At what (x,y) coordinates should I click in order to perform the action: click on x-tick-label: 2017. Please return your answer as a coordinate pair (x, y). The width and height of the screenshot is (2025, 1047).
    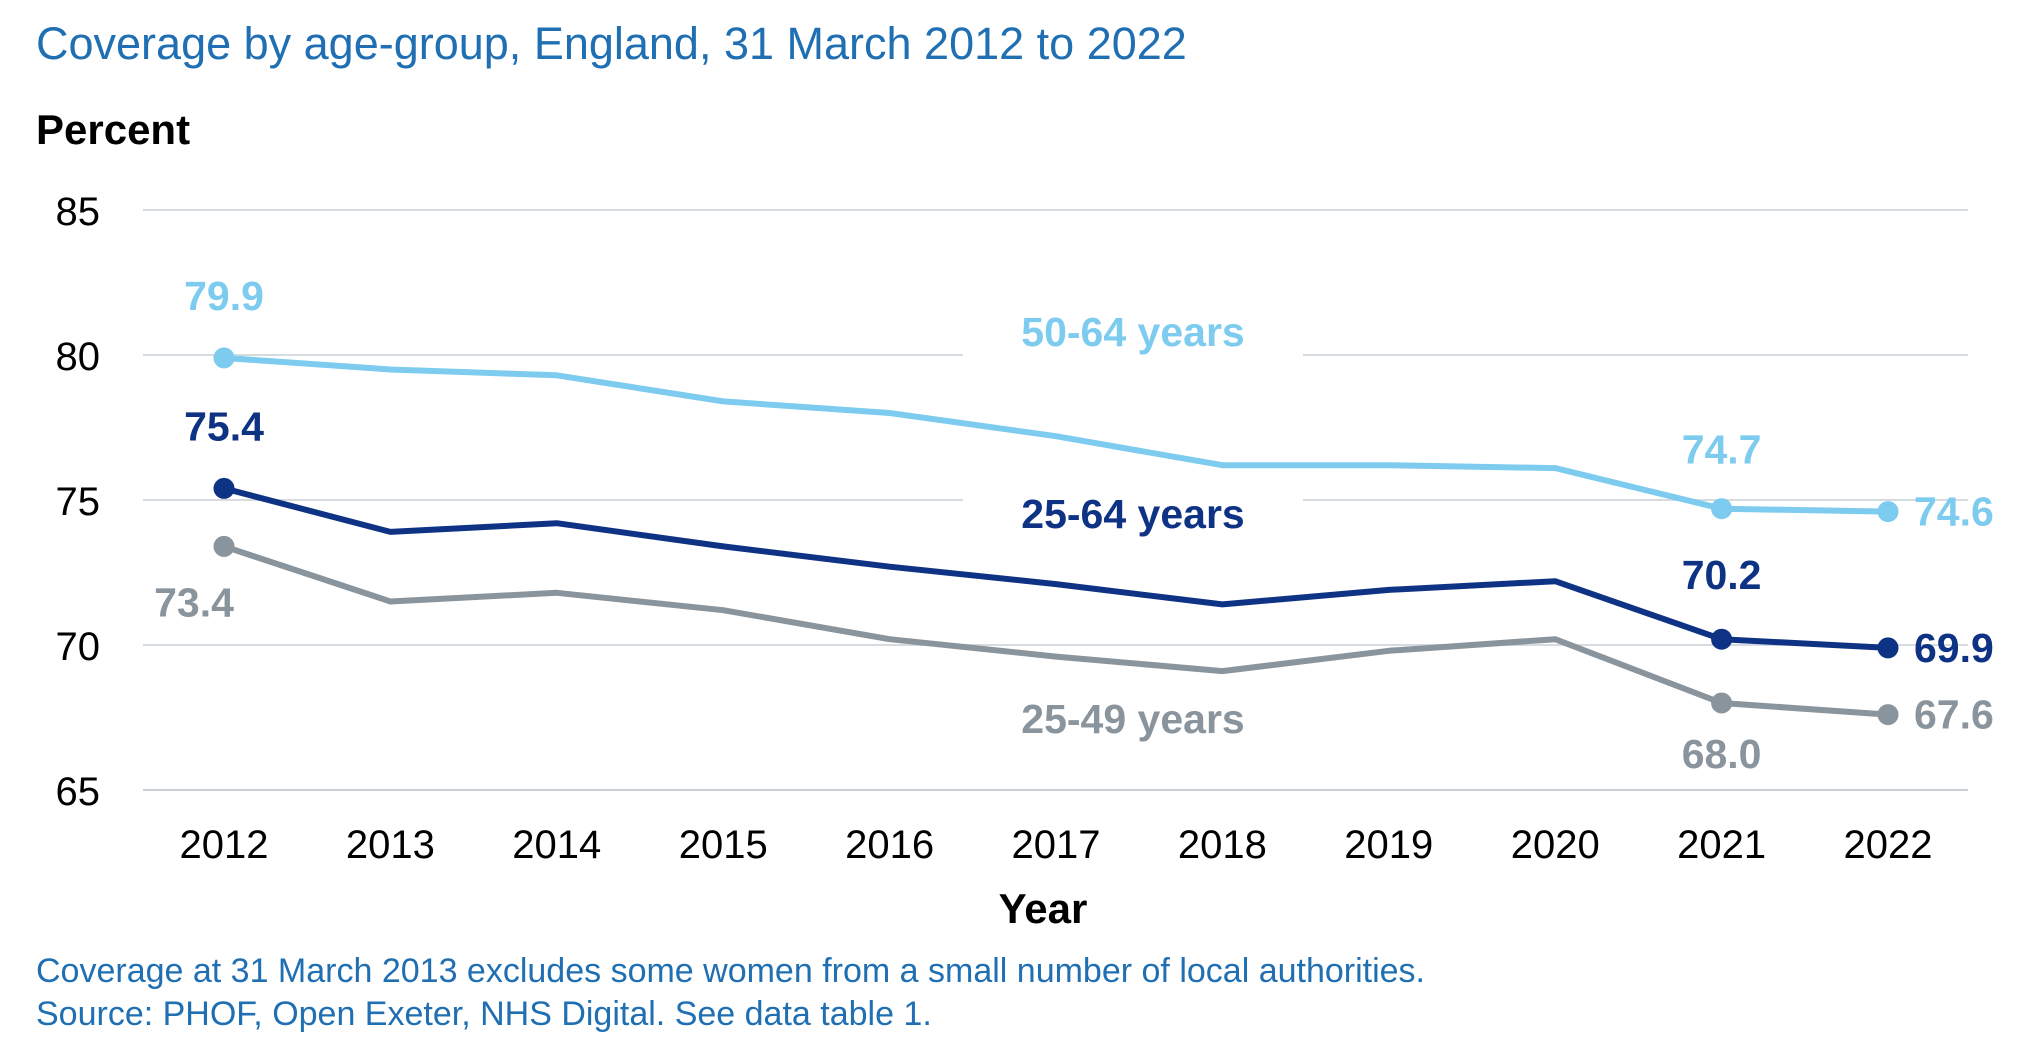
    Looking at the image, I should click on (1056, 845).